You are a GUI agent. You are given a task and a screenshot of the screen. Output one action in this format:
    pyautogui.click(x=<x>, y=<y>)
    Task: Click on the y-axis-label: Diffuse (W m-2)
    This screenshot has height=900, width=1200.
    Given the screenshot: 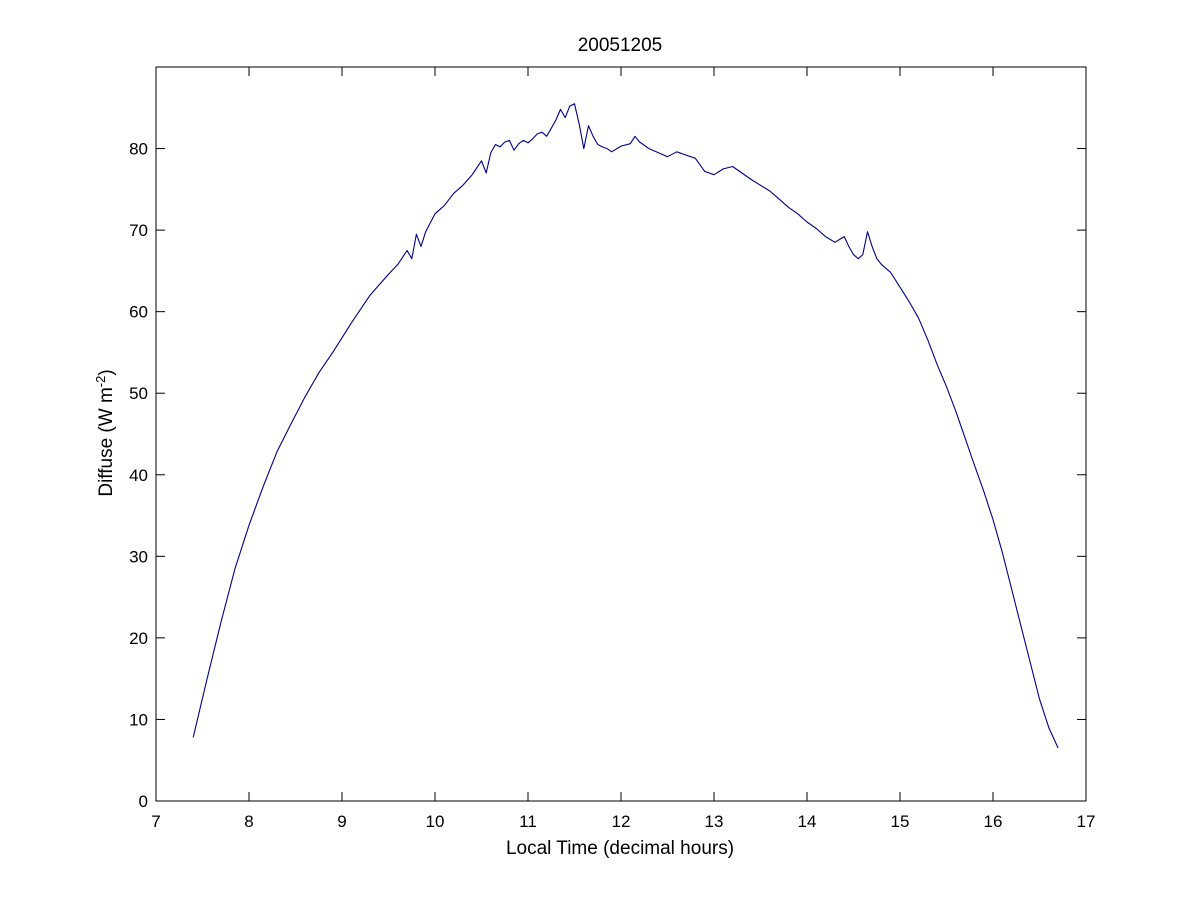 What is the action you would take?
    pyautogui.click(x=105, y=432)
    